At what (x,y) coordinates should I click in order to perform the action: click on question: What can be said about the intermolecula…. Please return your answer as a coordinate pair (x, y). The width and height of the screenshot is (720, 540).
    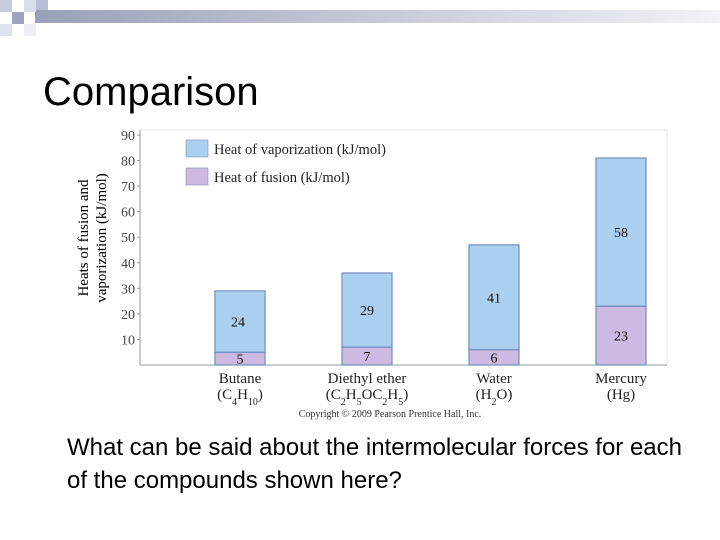
    Looking at the image, I should click on (374, 464).